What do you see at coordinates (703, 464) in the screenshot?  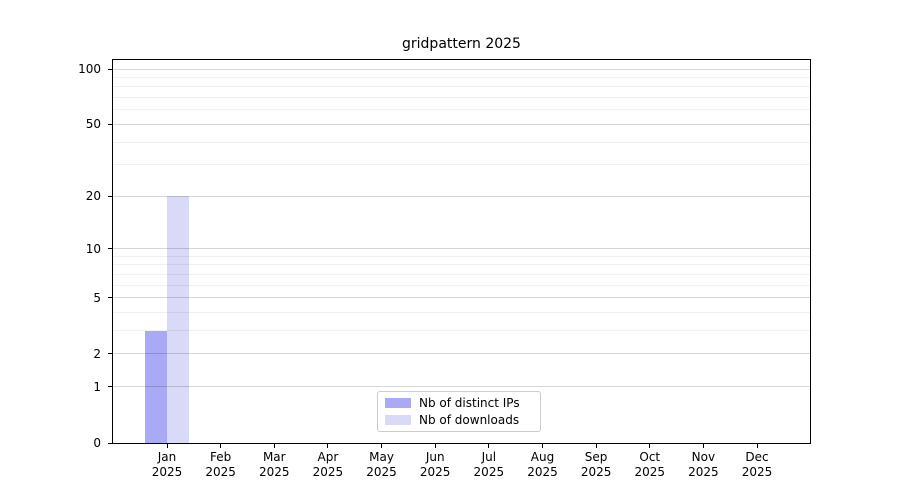 I see `x-tick-label: Nov 2025` at bounding box center [703, 464].